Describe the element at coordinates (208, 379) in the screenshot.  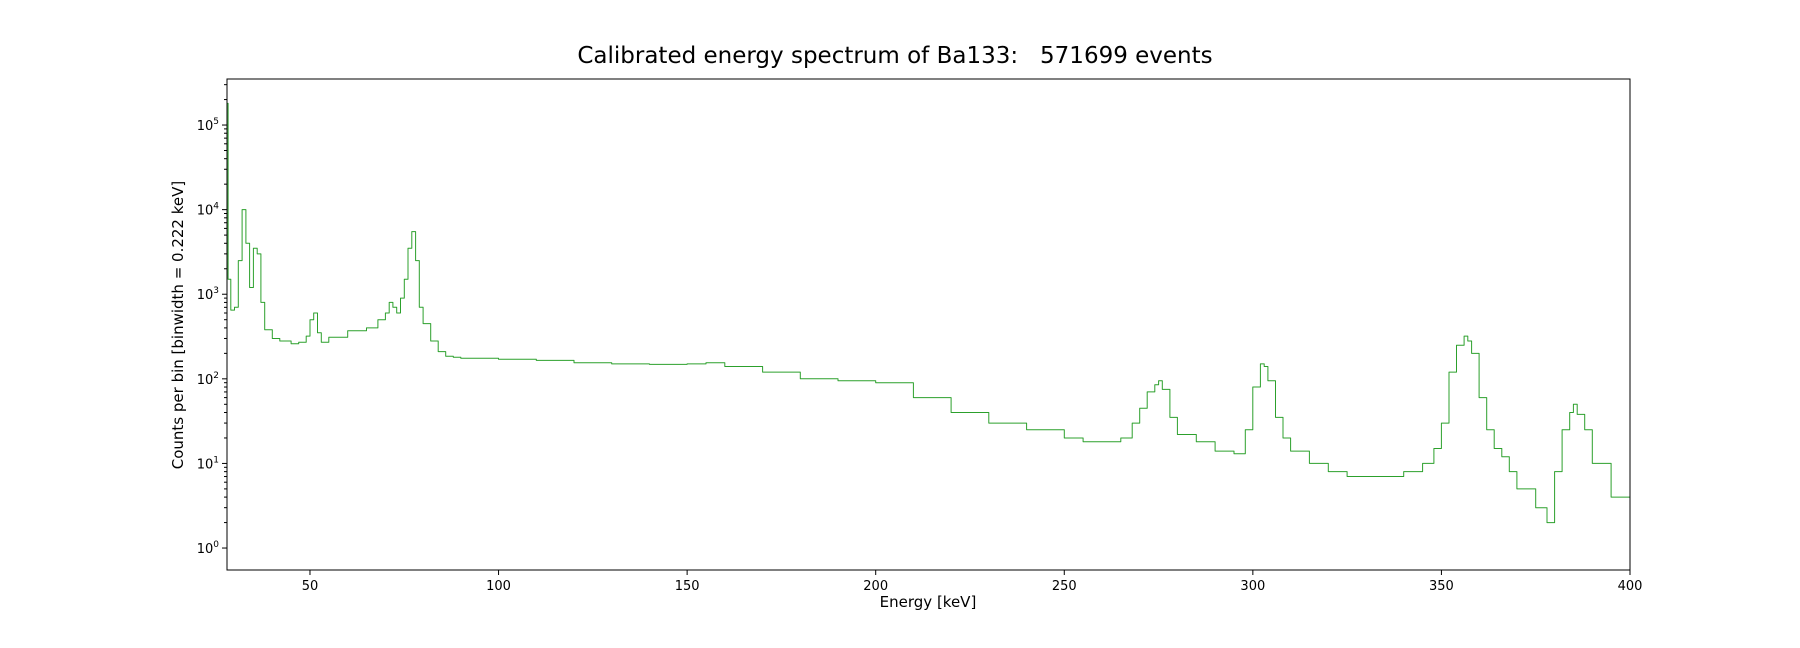
I see `y-tick-label: 10²` at that location.